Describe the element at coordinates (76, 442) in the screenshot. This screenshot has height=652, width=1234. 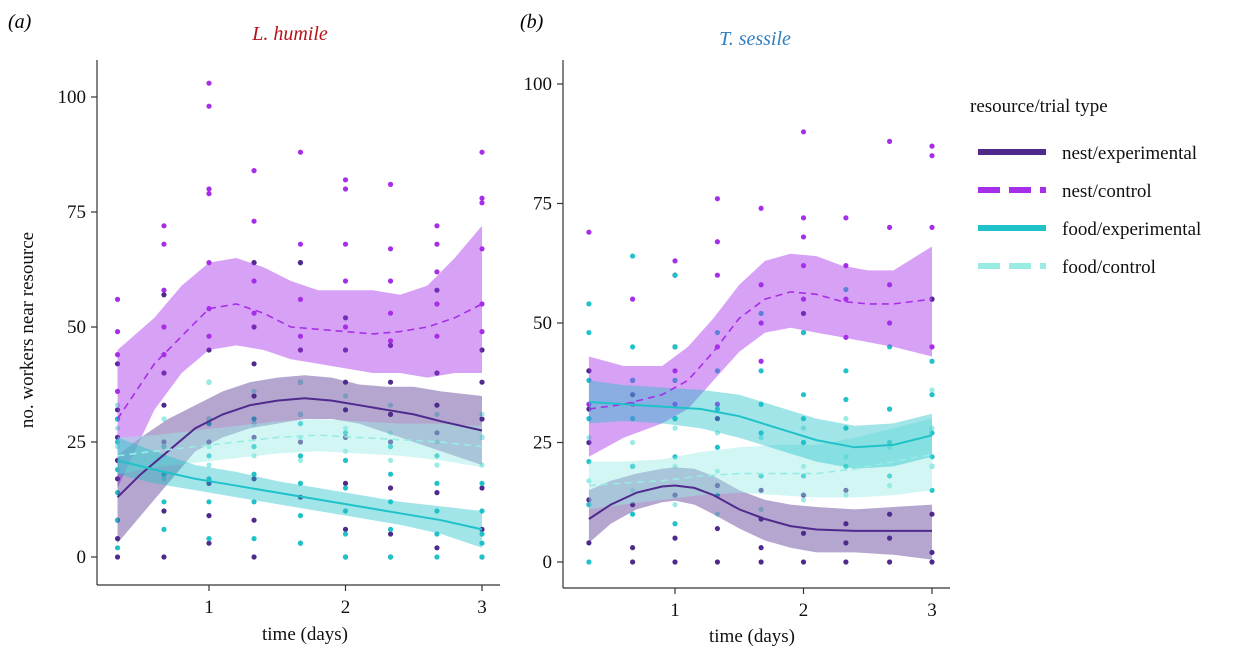
I see `panel-a-y-tick-label: 25` at that location.